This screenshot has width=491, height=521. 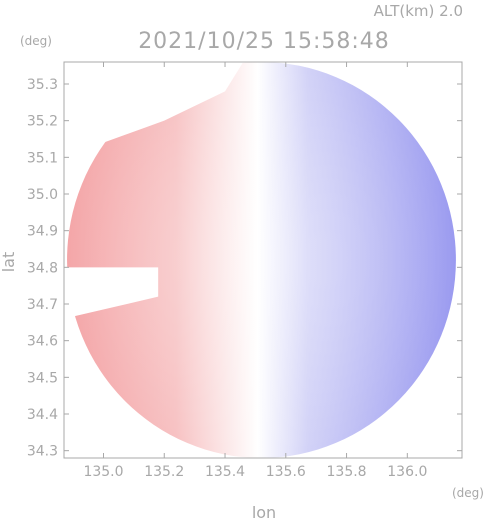 I want to click on y-tick-label: 34.5, so click(x=42, y=378).